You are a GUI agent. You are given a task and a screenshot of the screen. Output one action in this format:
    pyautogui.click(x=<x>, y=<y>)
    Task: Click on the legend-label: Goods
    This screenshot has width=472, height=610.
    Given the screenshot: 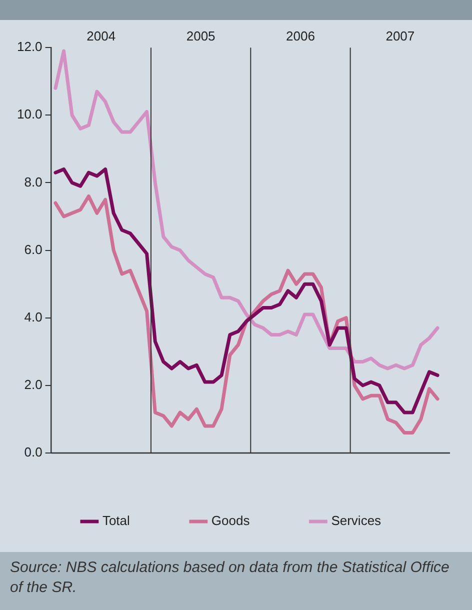 What is the action you would take?
    pyautogui.click(x=230, y=520)
    